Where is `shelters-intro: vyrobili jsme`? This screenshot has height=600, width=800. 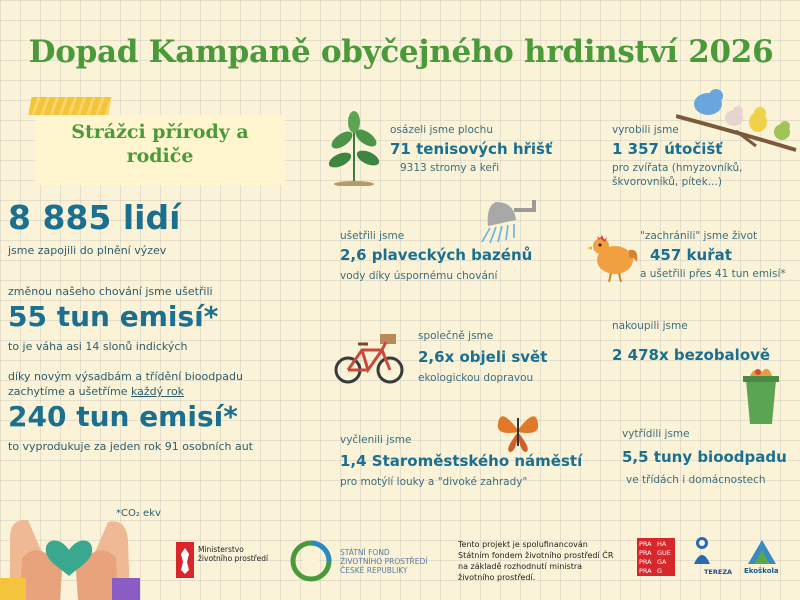 shelters-intro: vyrobili jsme is located at coordinates (645, 130).